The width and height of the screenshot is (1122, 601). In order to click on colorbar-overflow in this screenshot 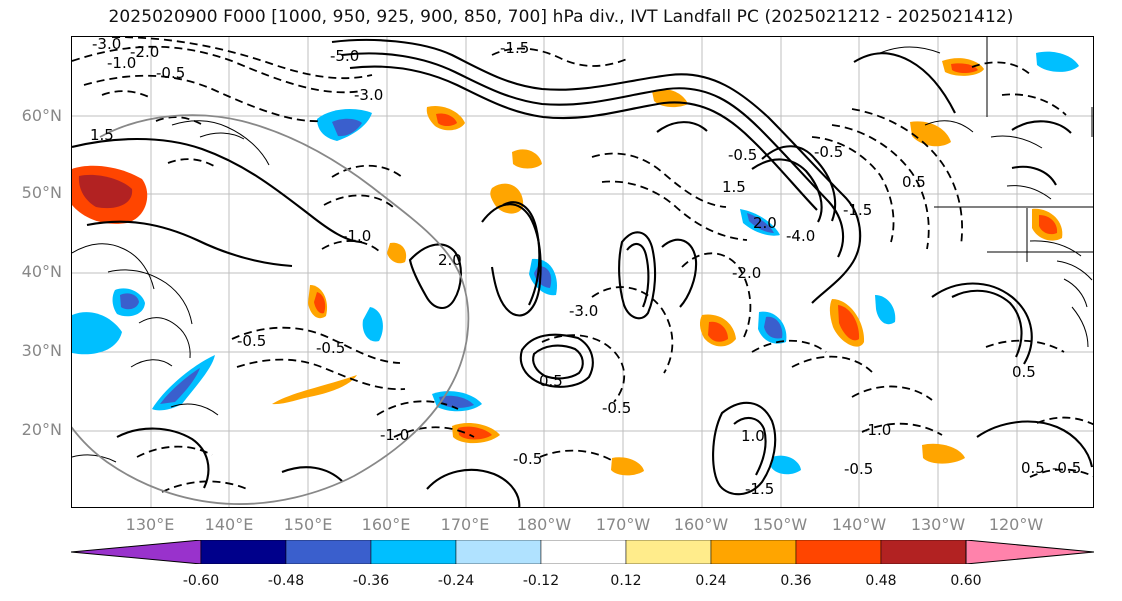, I will do `click(1030, 552)`.